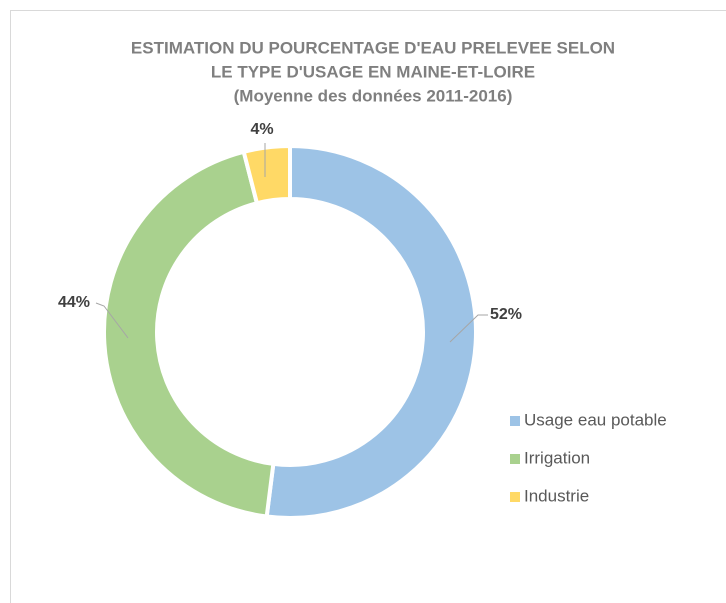  I want to click on data-label: 52%, so click(506, 314).